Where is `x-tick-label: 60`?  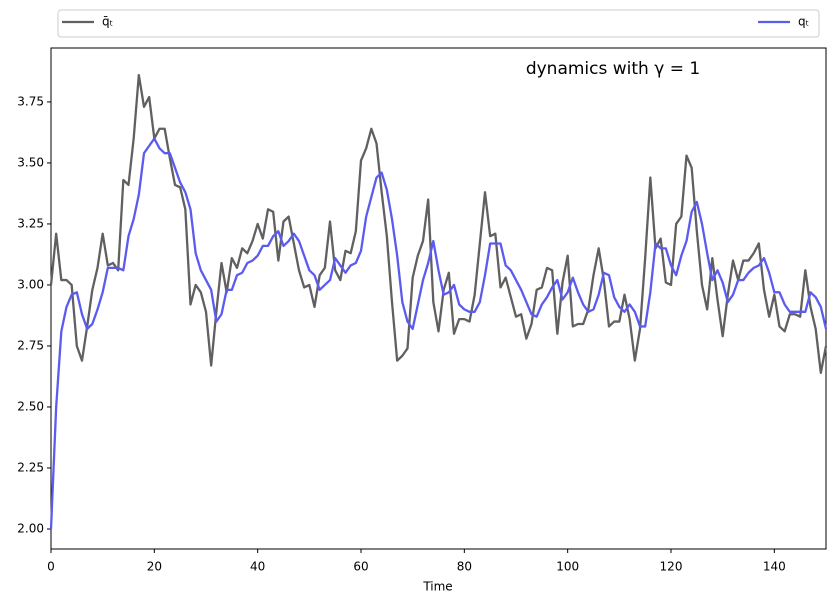 x-tick-label: 60 is located at coordinates (360, 567).